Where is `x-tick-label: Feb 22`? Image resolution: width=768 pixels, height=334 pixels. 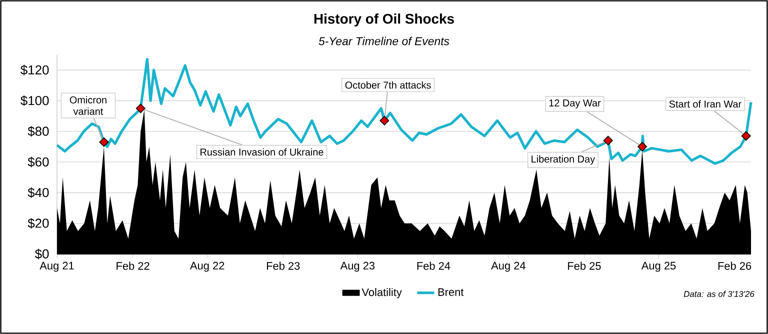
x-tick-label: Feb 22 is located at coordinates (133, 266).